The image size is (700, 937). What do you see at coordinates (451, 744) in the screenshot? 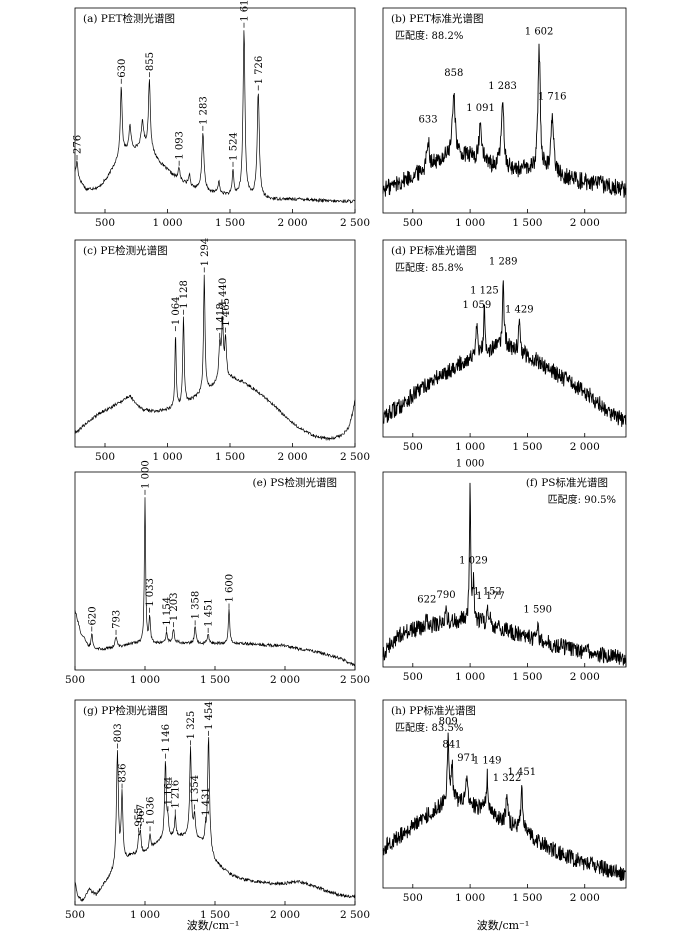
I see `peak-label: 841` at bounding box center [451, 744].